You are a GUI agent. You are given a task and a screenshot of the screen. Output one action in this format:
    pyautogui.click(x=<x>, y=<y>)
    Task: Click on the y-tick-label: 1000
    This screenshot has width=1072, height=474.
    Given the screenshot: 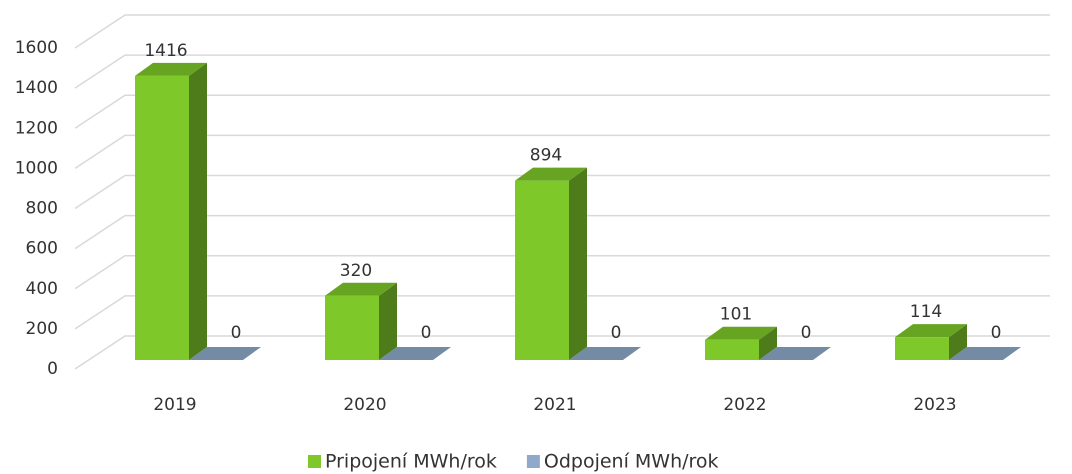 What is the action you would take?
    pyautogui.click(x=36, y=168)
    